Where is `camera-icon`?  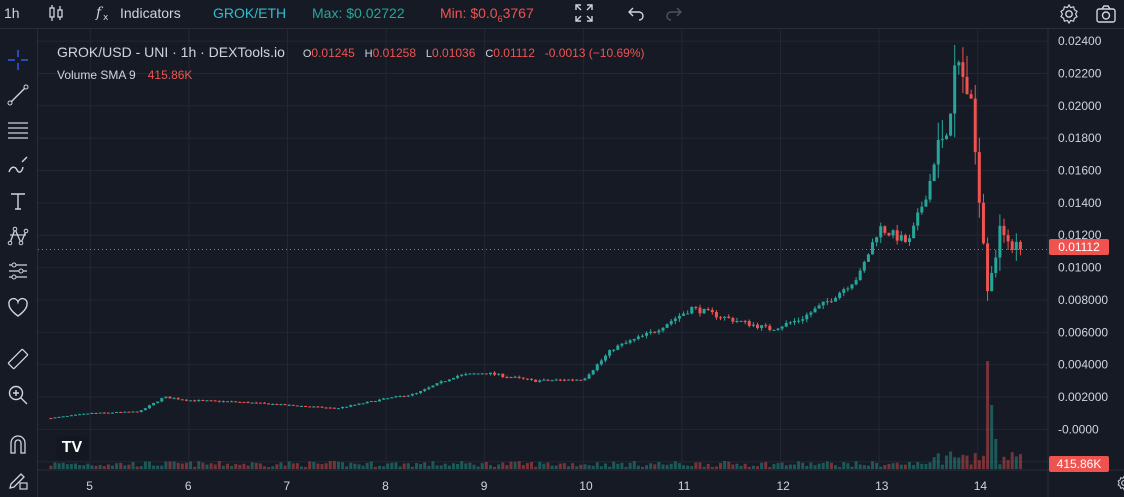 camera-icon is located at coordinates (1106, 16).